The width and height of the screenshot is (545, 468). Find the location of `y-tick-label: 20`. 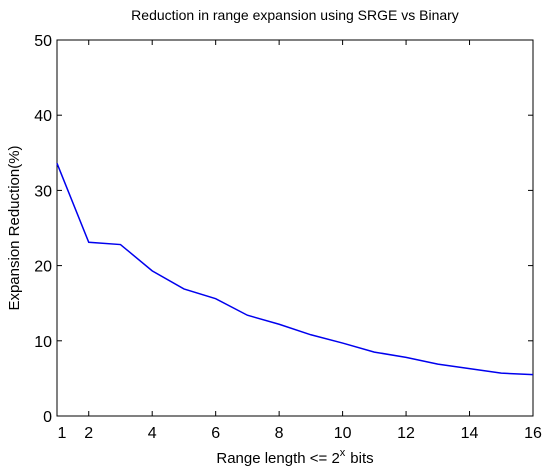

y-tick-label: 20 is located at coordinates (43, 267).